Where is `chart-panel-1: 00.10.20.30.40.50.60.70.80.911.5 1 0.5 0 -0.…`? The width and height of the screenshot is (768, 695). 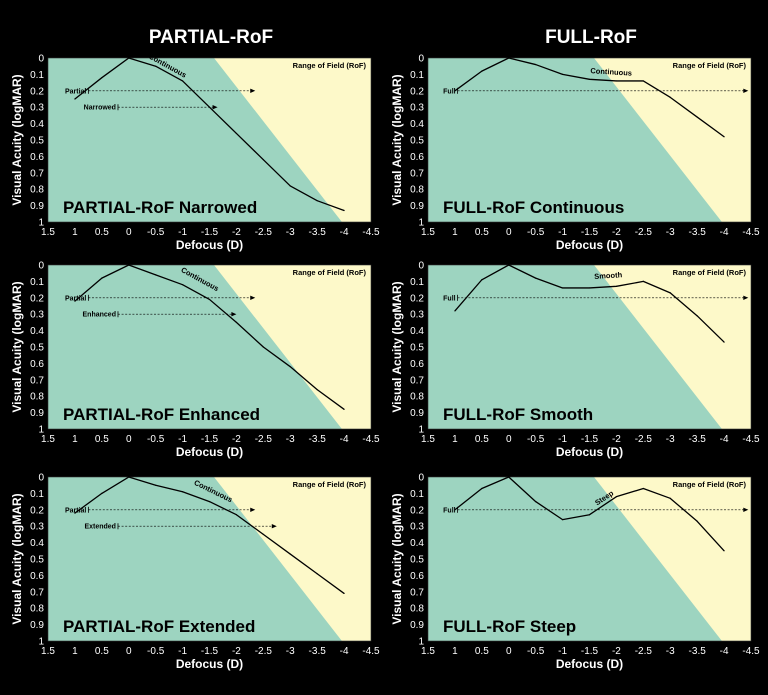 chart-panel-1: 00.10.20.30.40.50.60.70.80.911.5 1 0.5 0 -0.… is located at coordinates (195, 152).